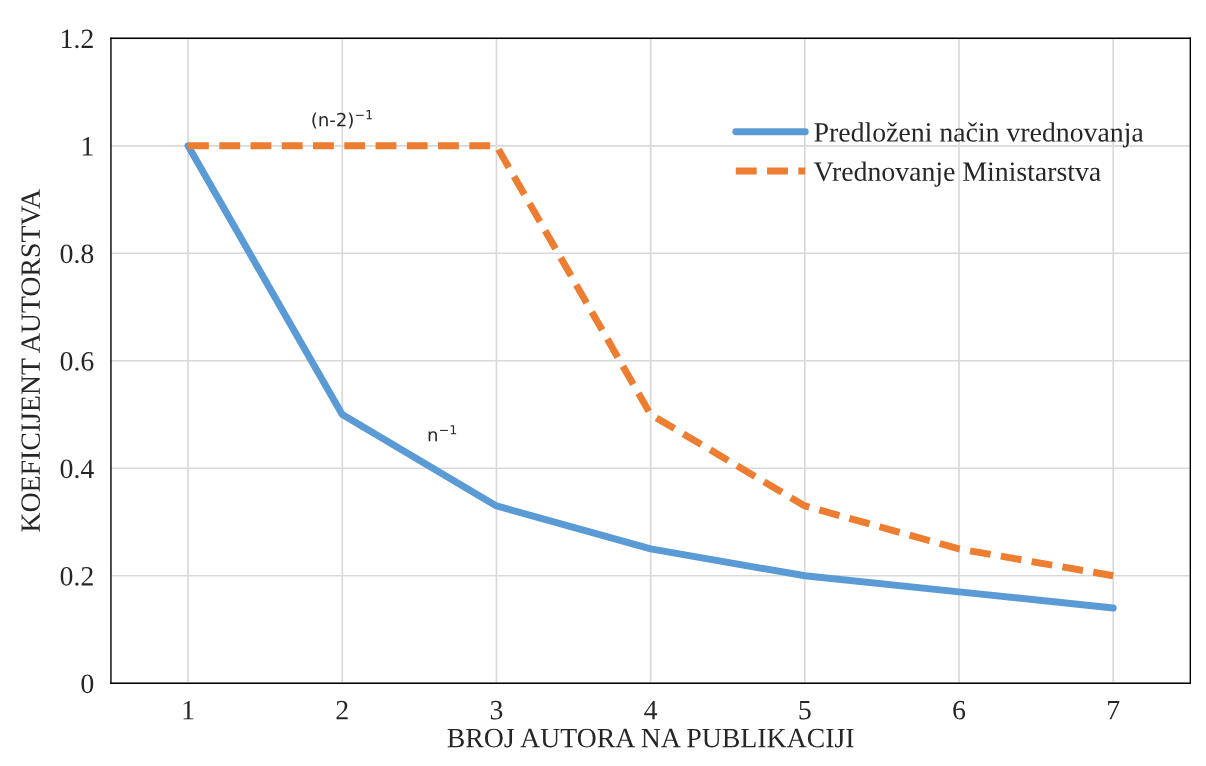 The image size is (1206, 766). Describe the element at coordinates (76, 576) in the screenshot. I see `y-tick-label: 0.2` at that location.